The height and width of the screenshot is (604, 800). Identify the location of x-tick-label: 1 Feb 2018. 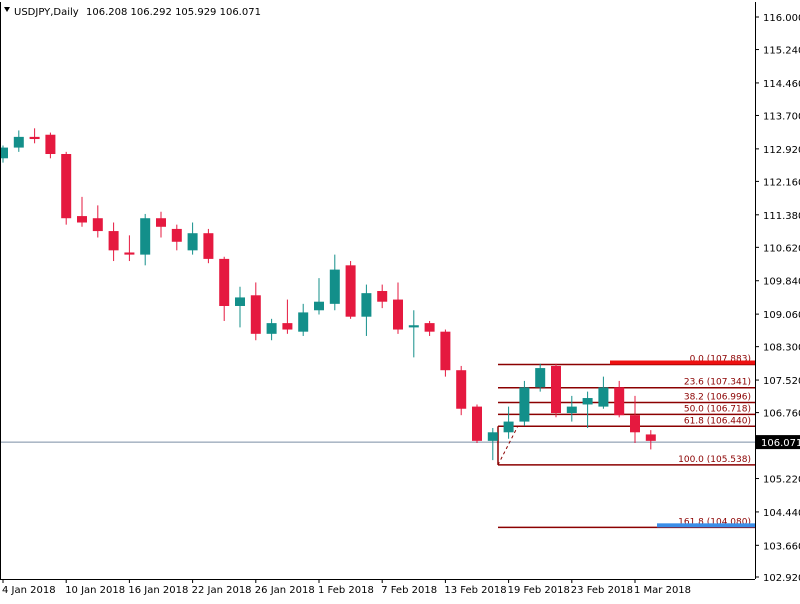
(346, 590).